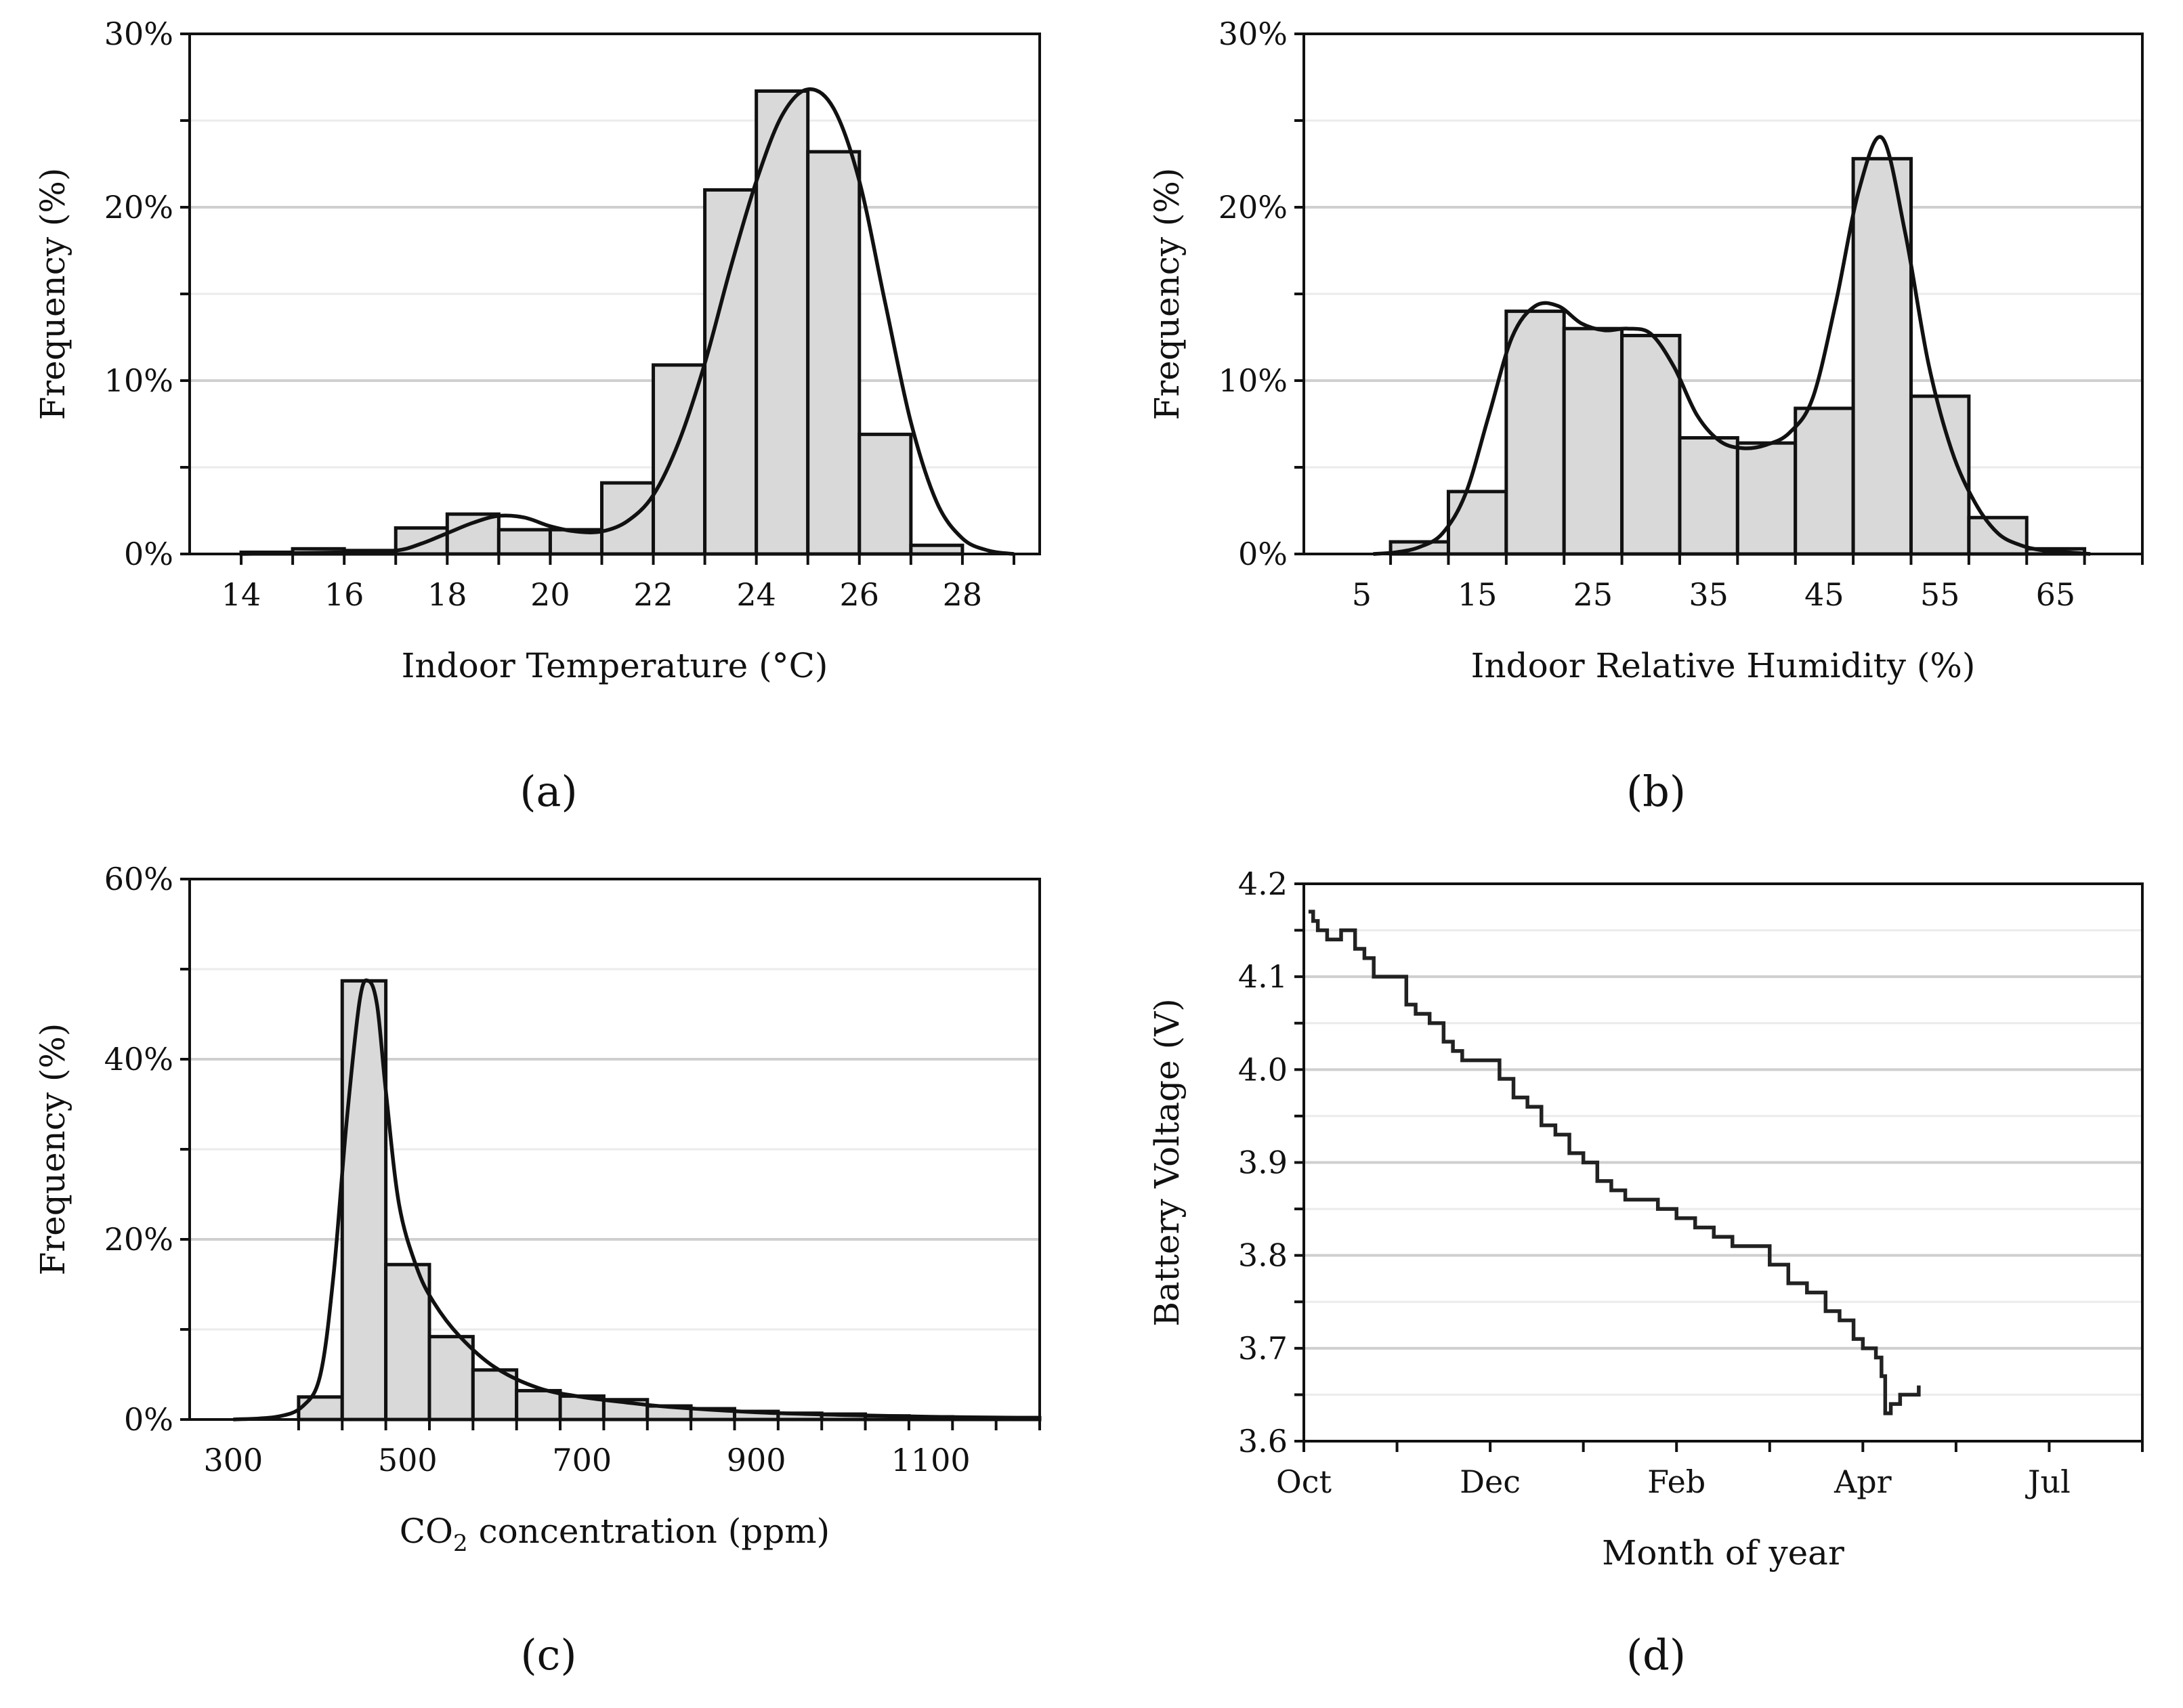 This screenshot has width=2183, height=1708. What do you see at coordinates (1478, 594) in the screenshot?
I see `x-tick-label: 15` at bounding box center [1478, 594].